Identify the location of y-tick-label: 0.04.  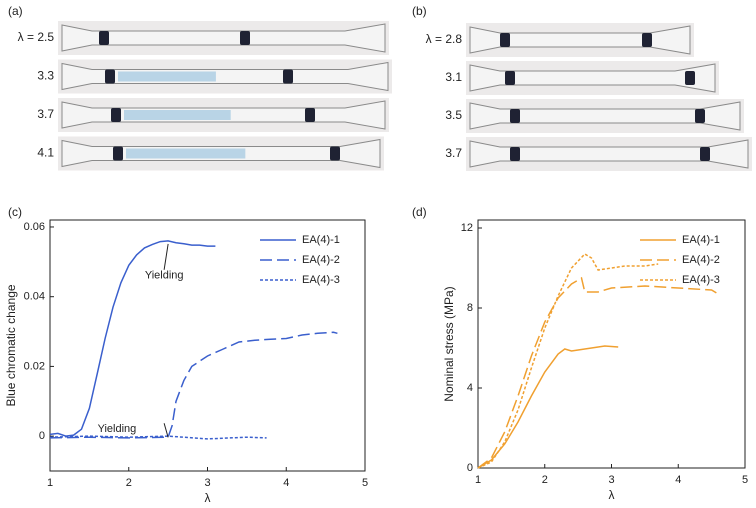
(34, 297).